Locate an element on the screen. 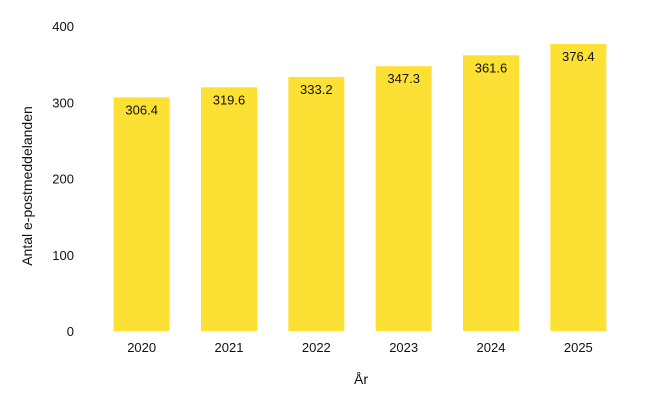 The width and height of the screenshot is (657, 411). data-label-2023: 347.3 is located at coordinates (403, 78).